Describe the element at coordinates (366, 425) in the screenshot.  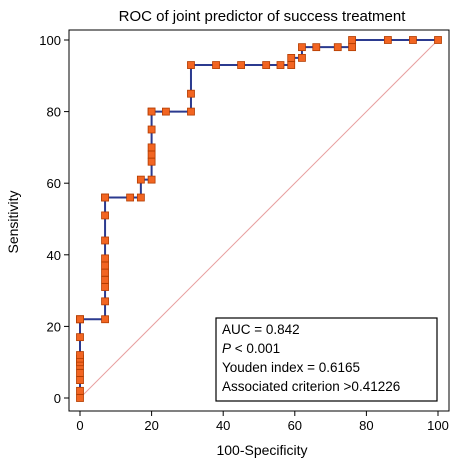
I see `x-tick-label: 80` at that location.